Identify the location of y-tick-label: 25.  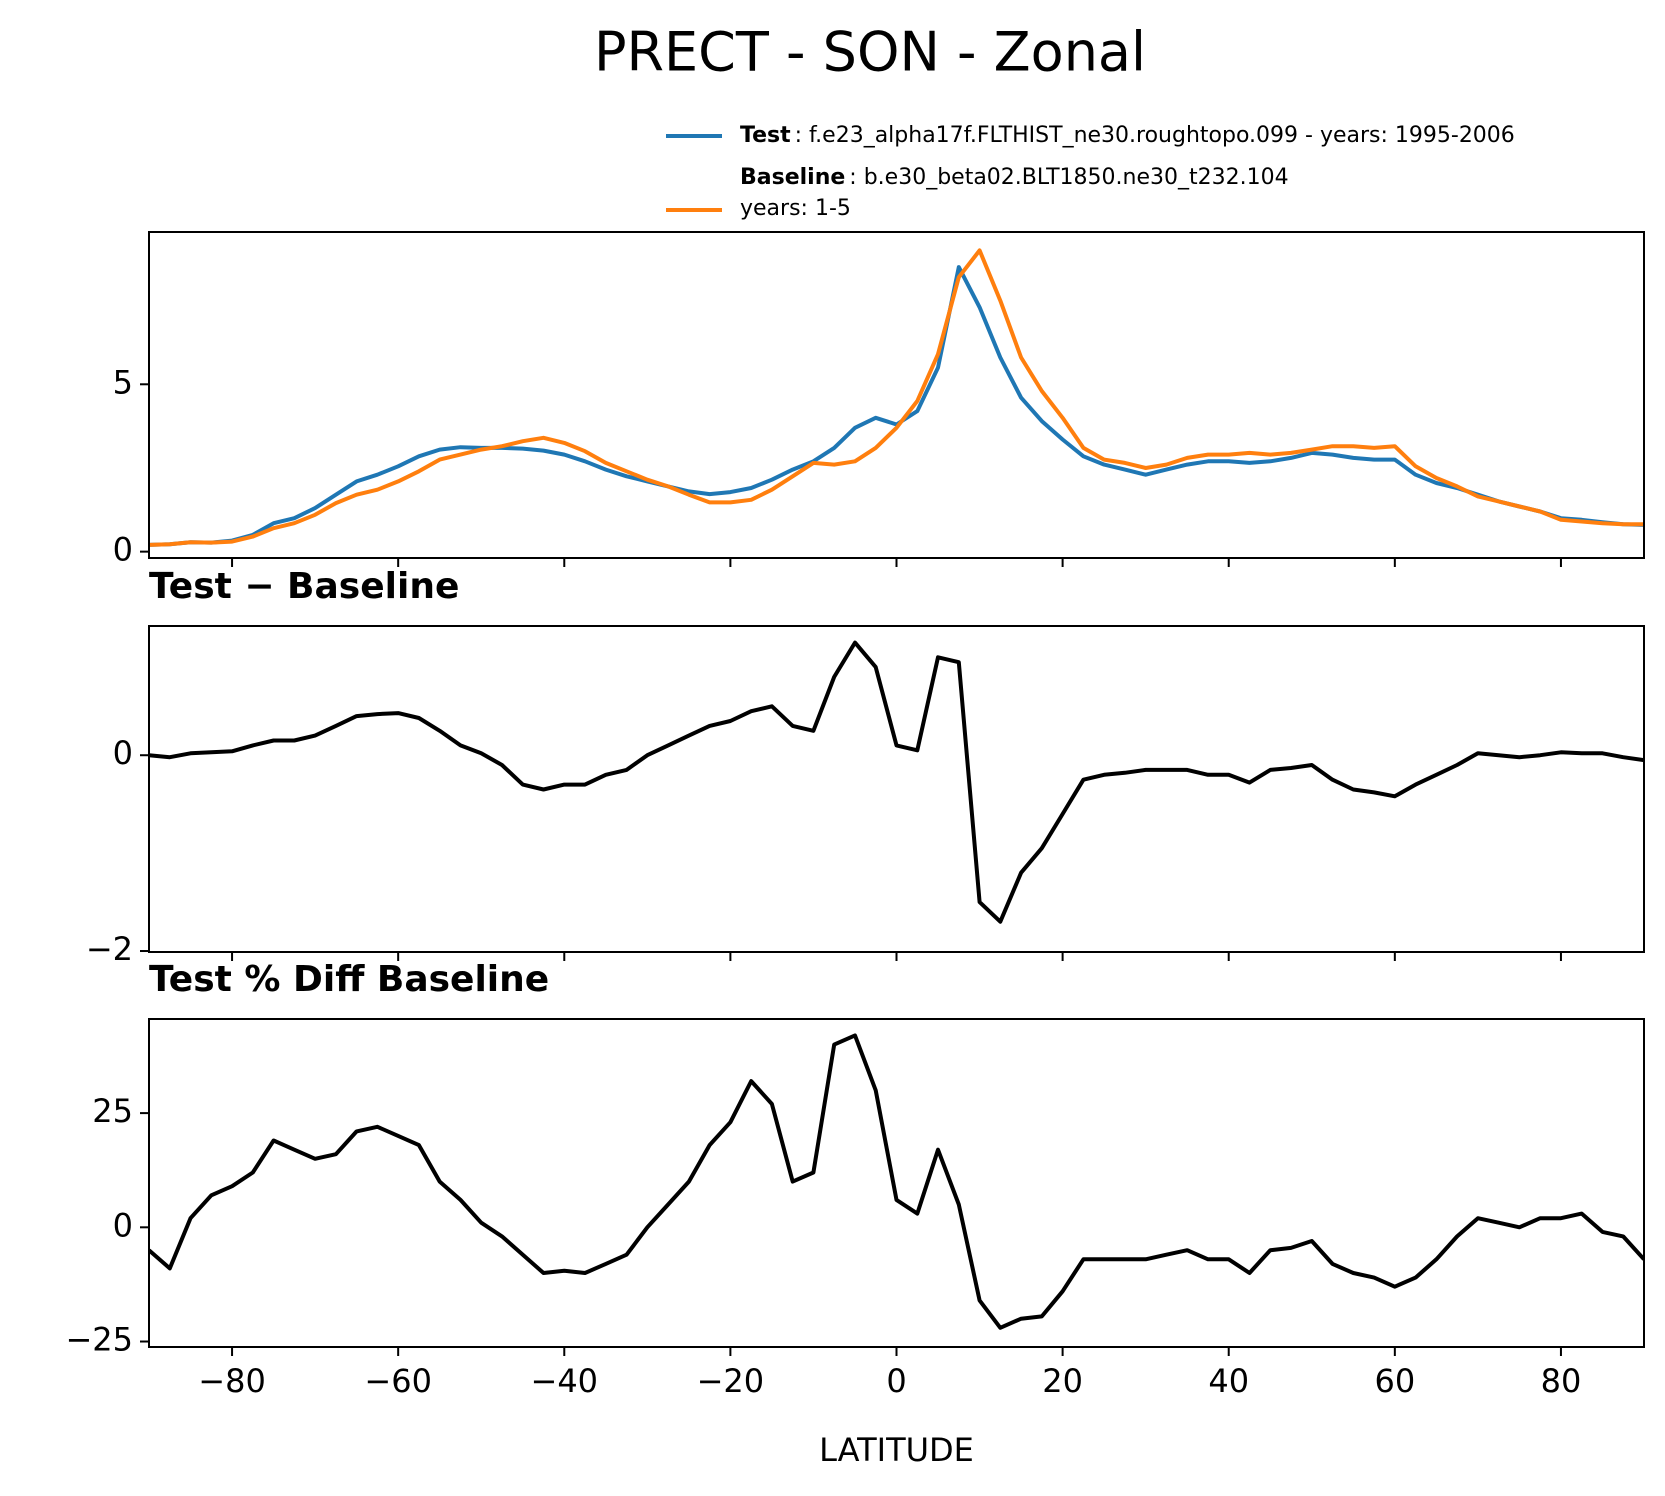
(112, 1111).